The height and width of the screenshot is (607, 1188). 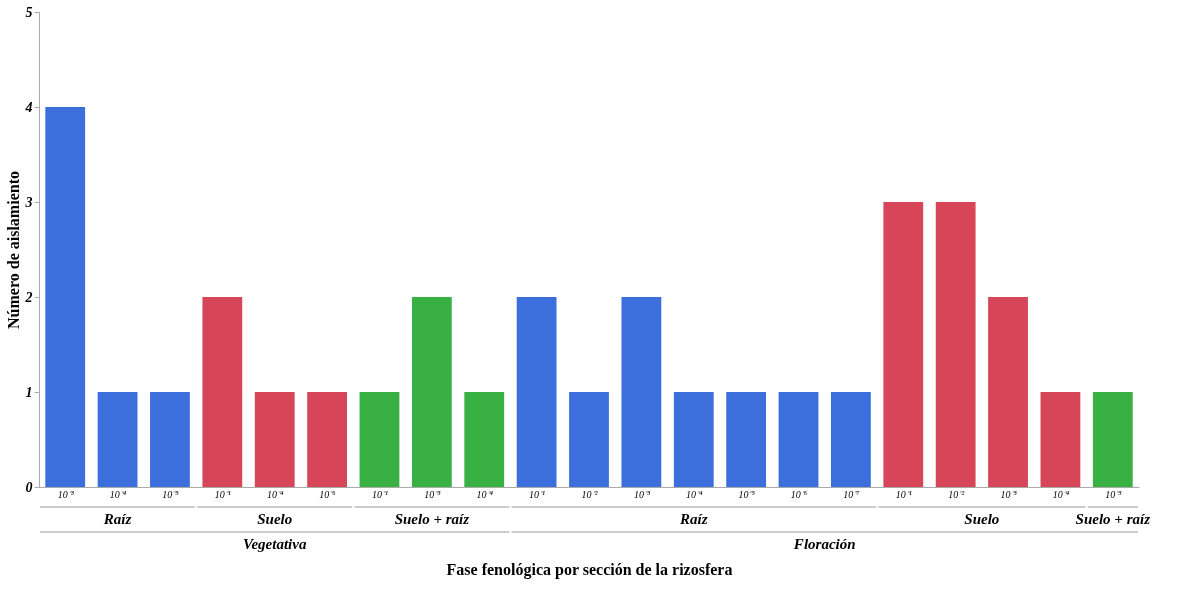 I want to click on y-tick-label: 1, so click(x=29, y=392).